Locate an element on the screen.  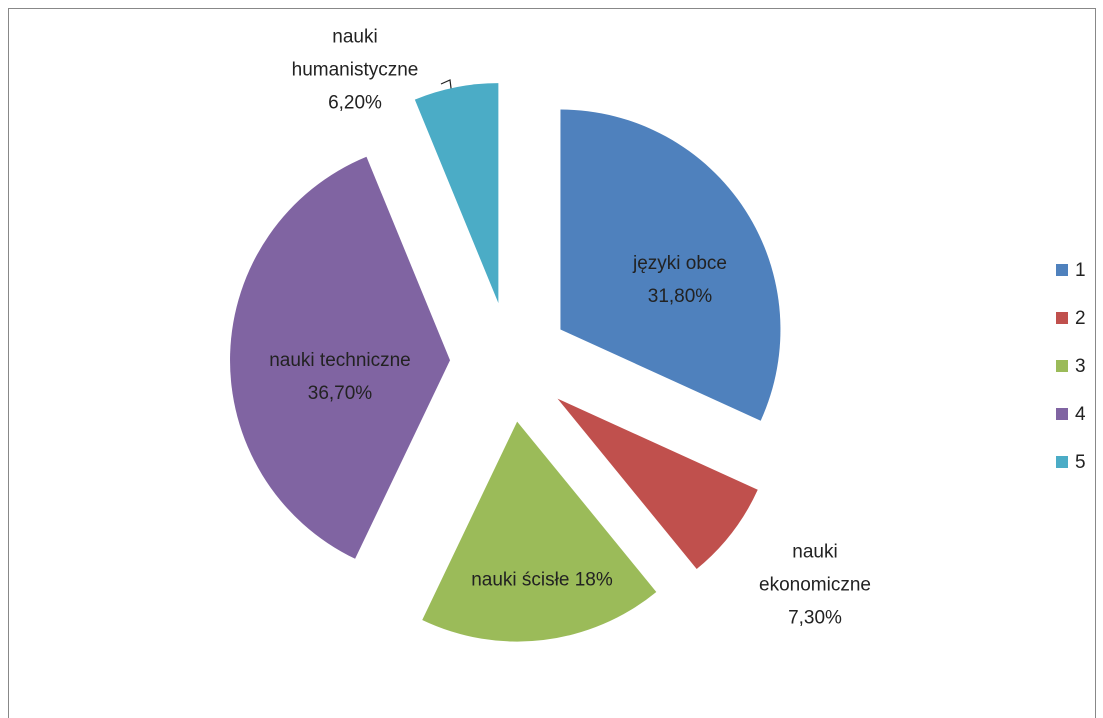
data-label: nauki humanistyczne 6,20% is located at coordinates (355, 70).